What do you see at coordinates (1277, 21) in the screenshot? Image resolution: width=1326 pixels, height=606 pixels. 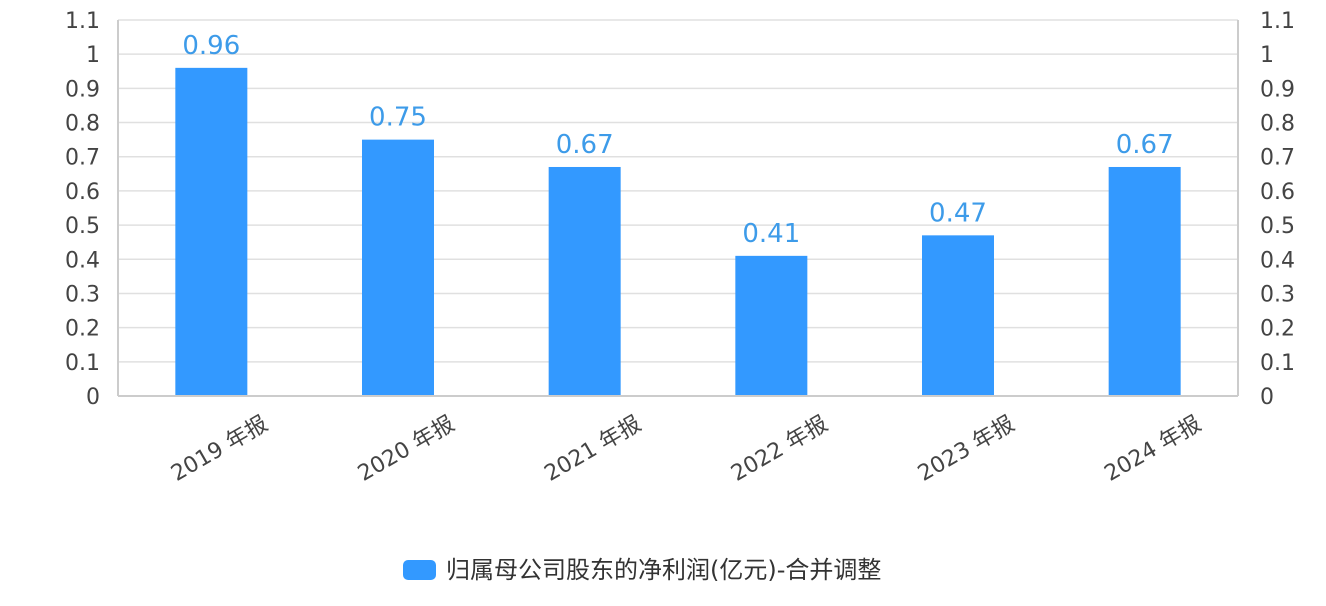 I see `y-tick-label-right: 1.1` at bounding box center [1277, 21].